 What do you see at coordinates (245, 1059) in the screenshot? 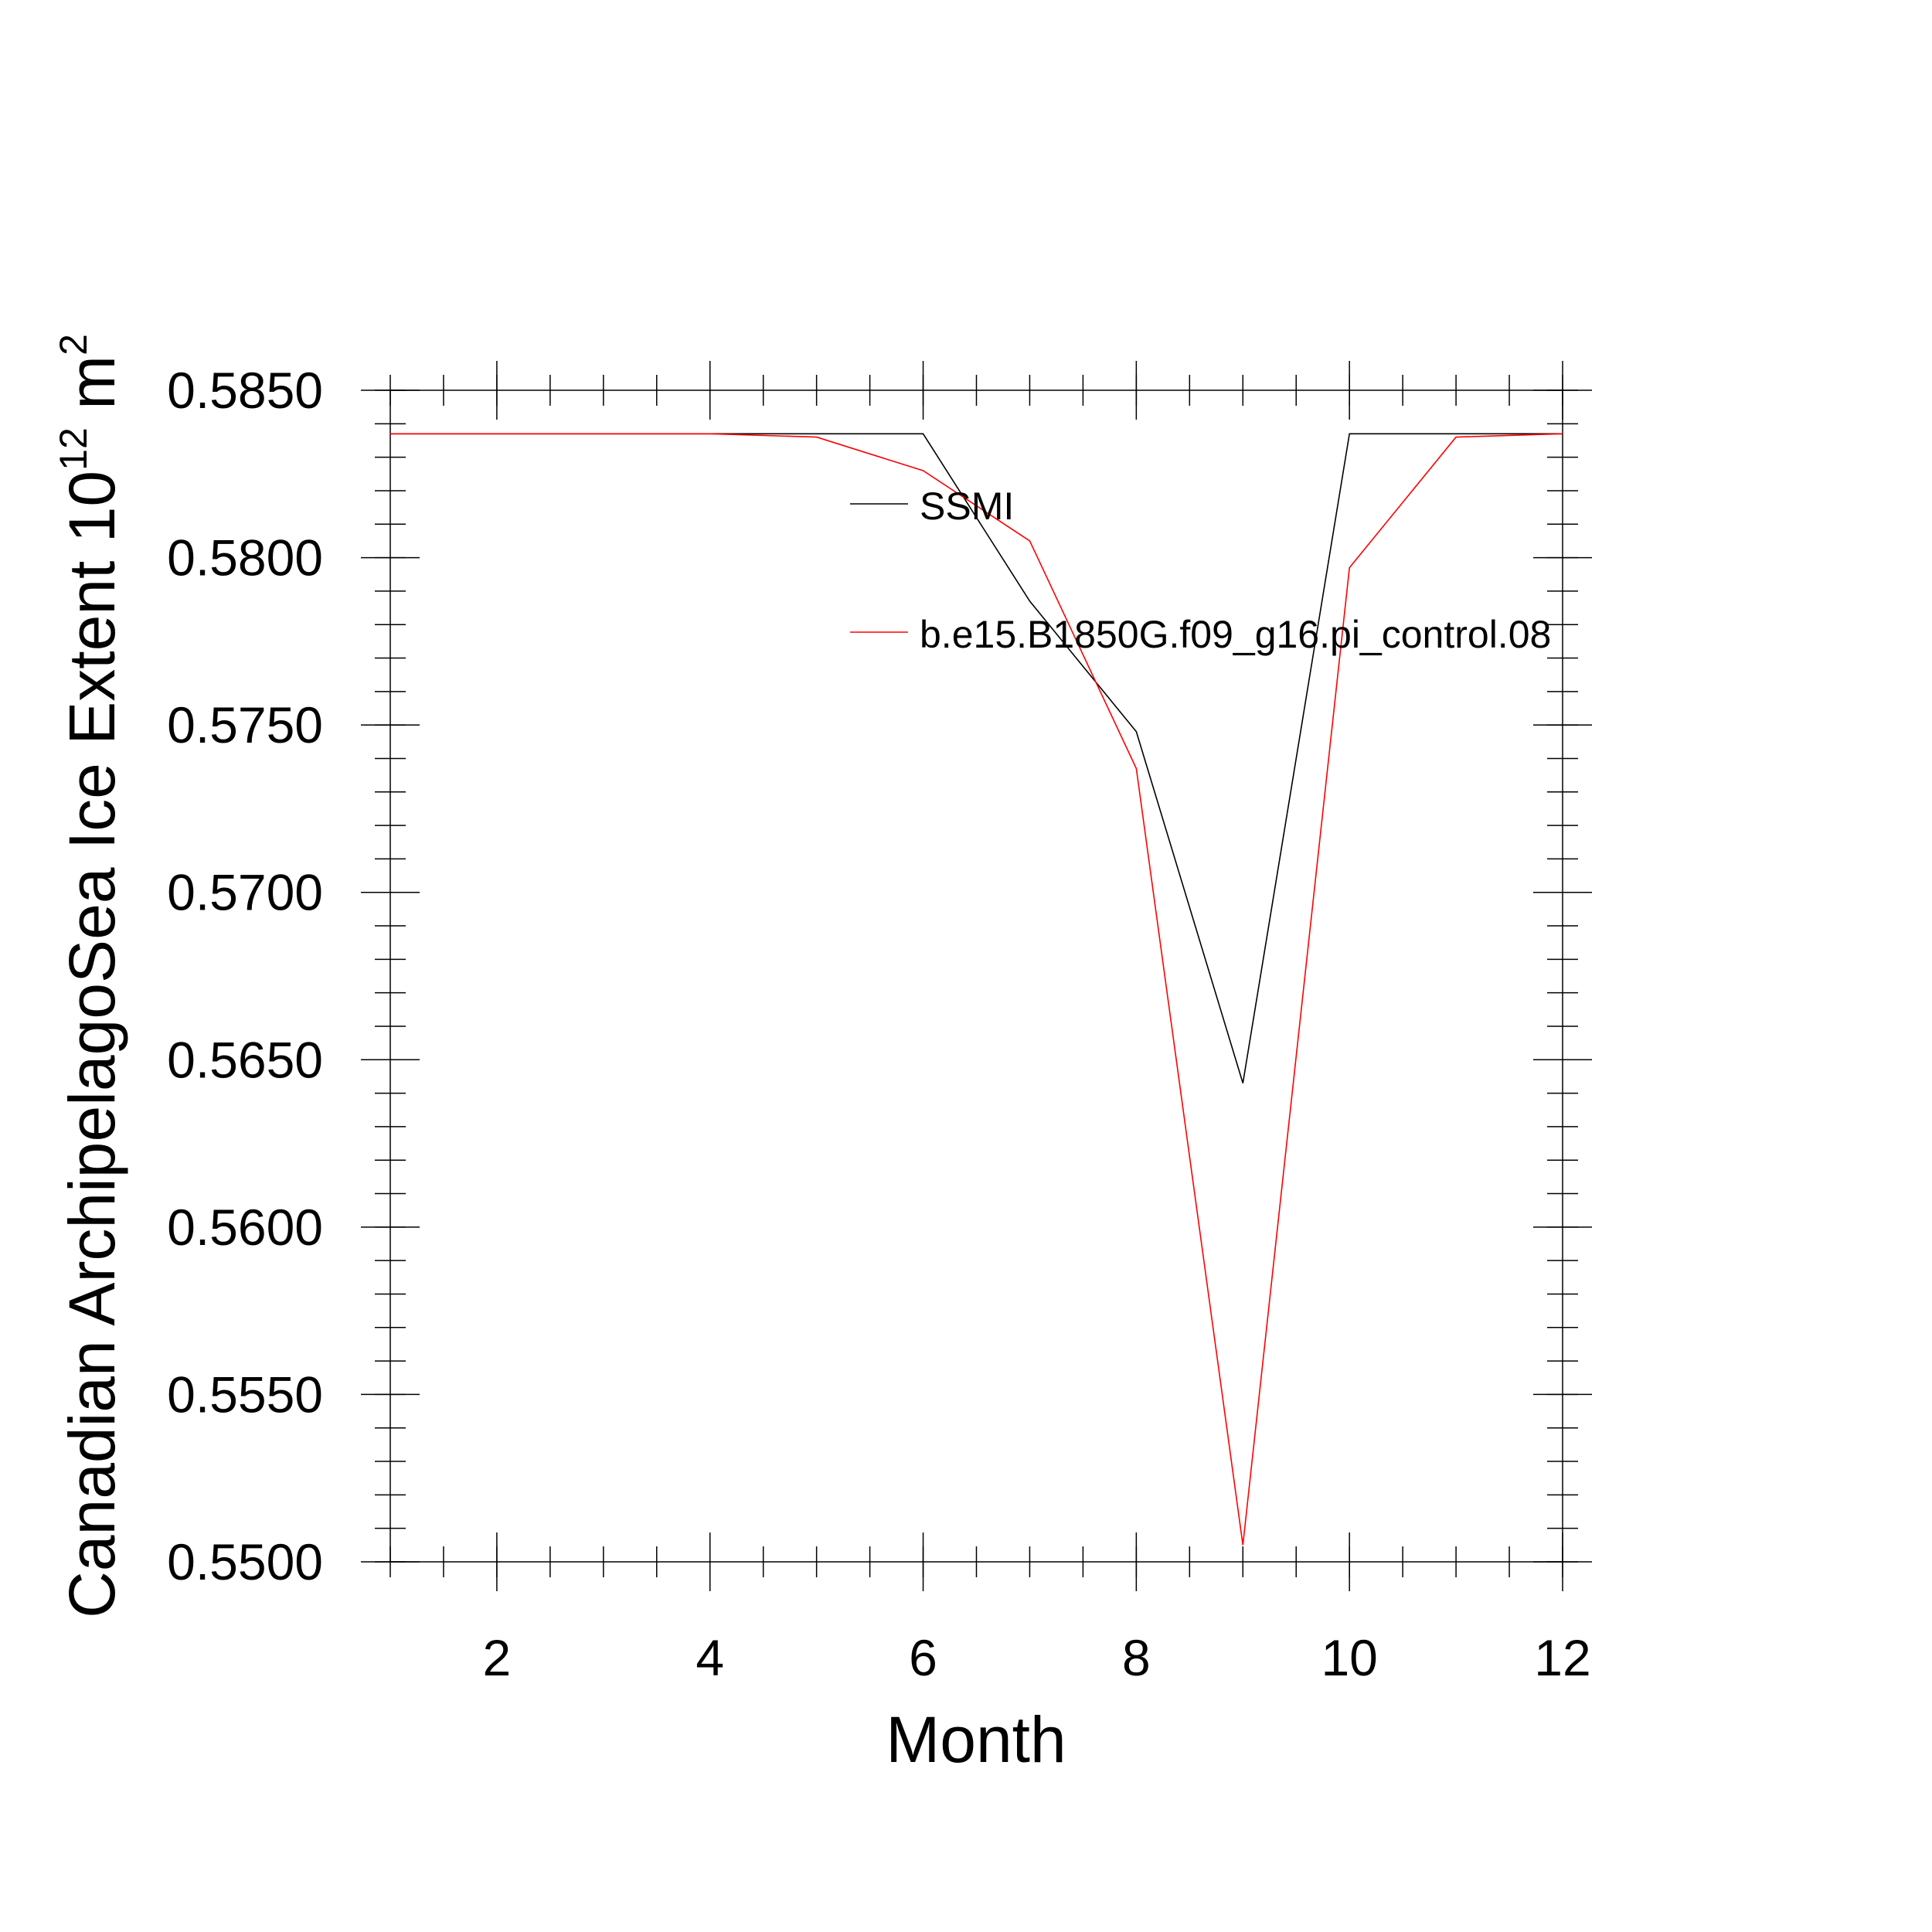
I see `y-tick-label: 0.5650` at bounding box center [245, 1059].